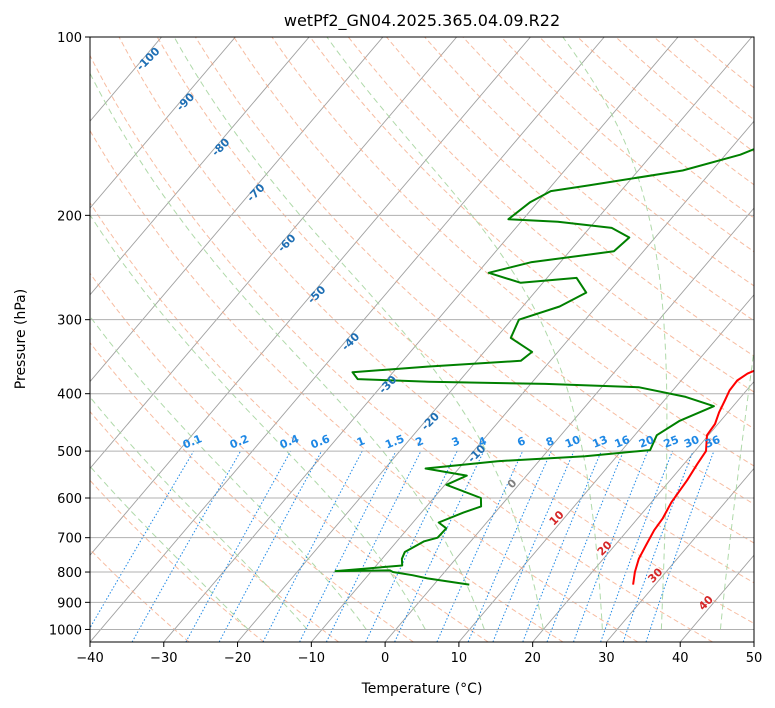 Image resolution: width=775 pixels, height=708 pixels. What do you see at coordinates (220, 146) in the screenshot?
I see `dry-adiabat-label: -80` at bounding box center [220, 146].